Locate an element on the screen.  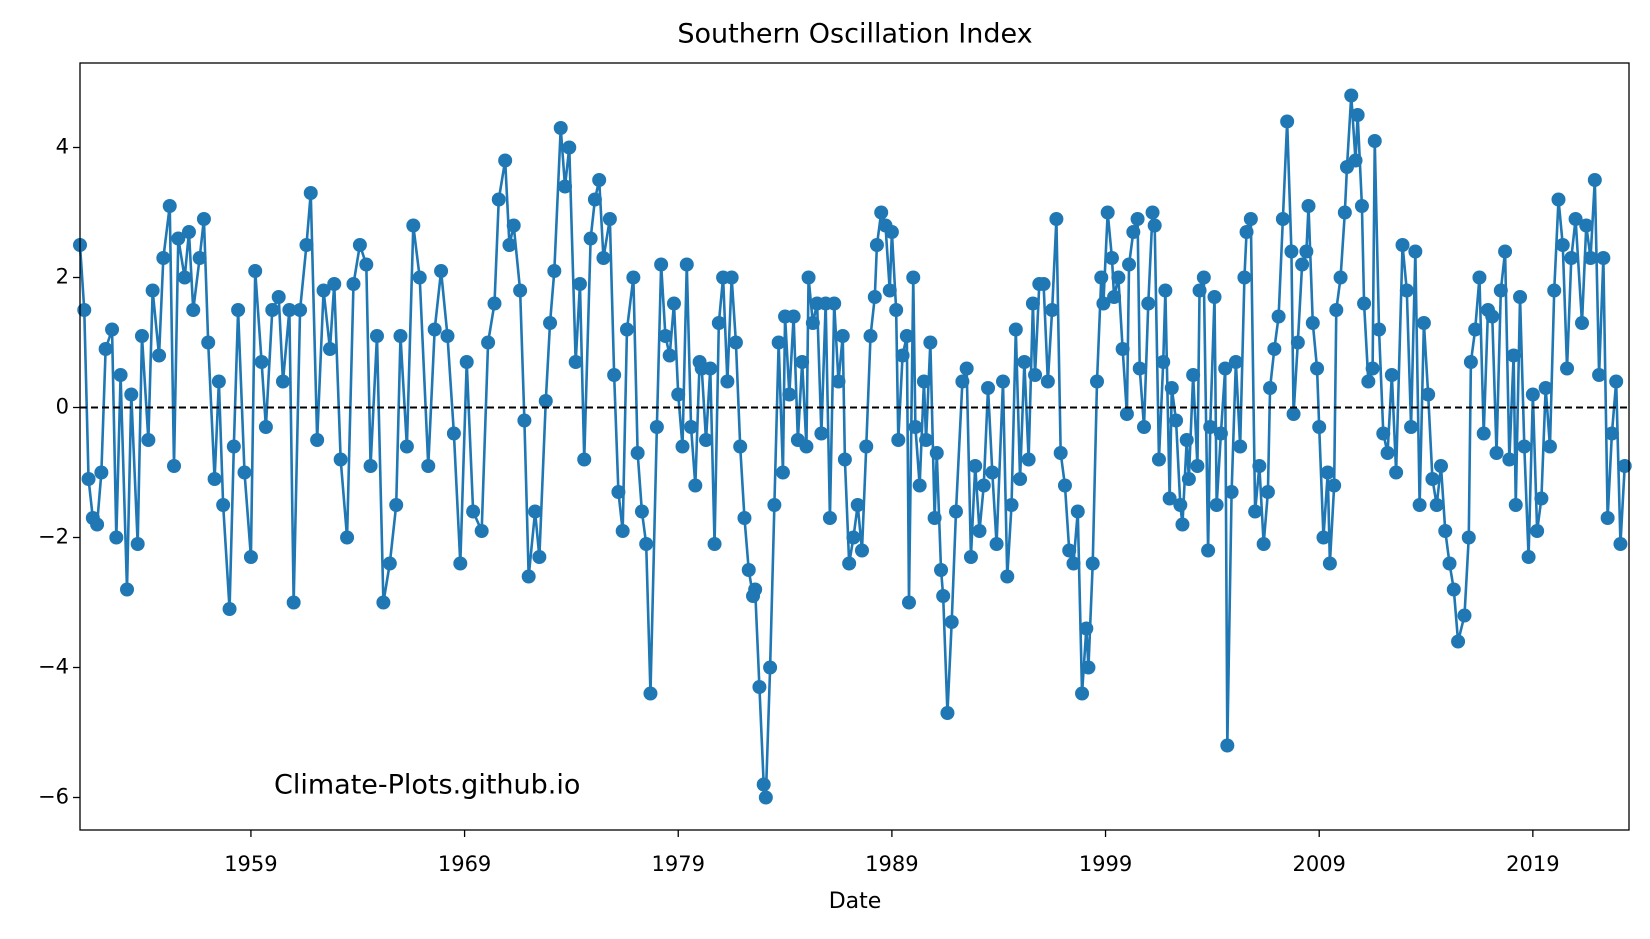
y-tick-label: 2 is located at coordinates (62, 277).